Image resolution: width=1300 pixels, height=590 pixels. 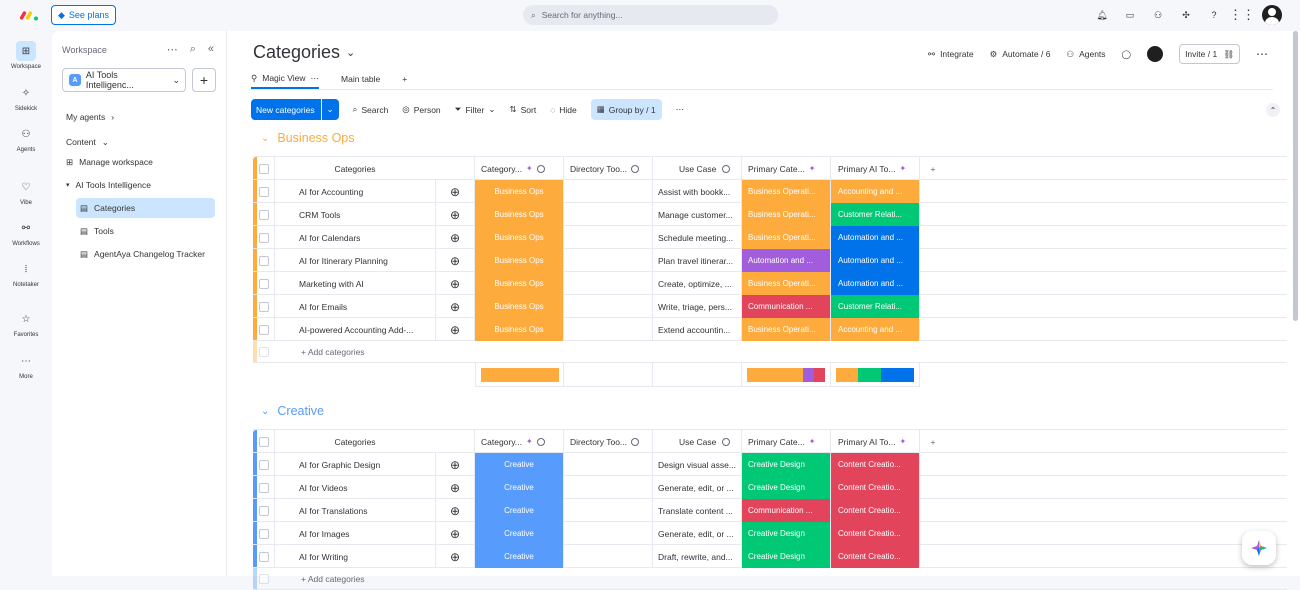 I want to click on hide-button: ◌ Hide, so click(x=563, y=110).